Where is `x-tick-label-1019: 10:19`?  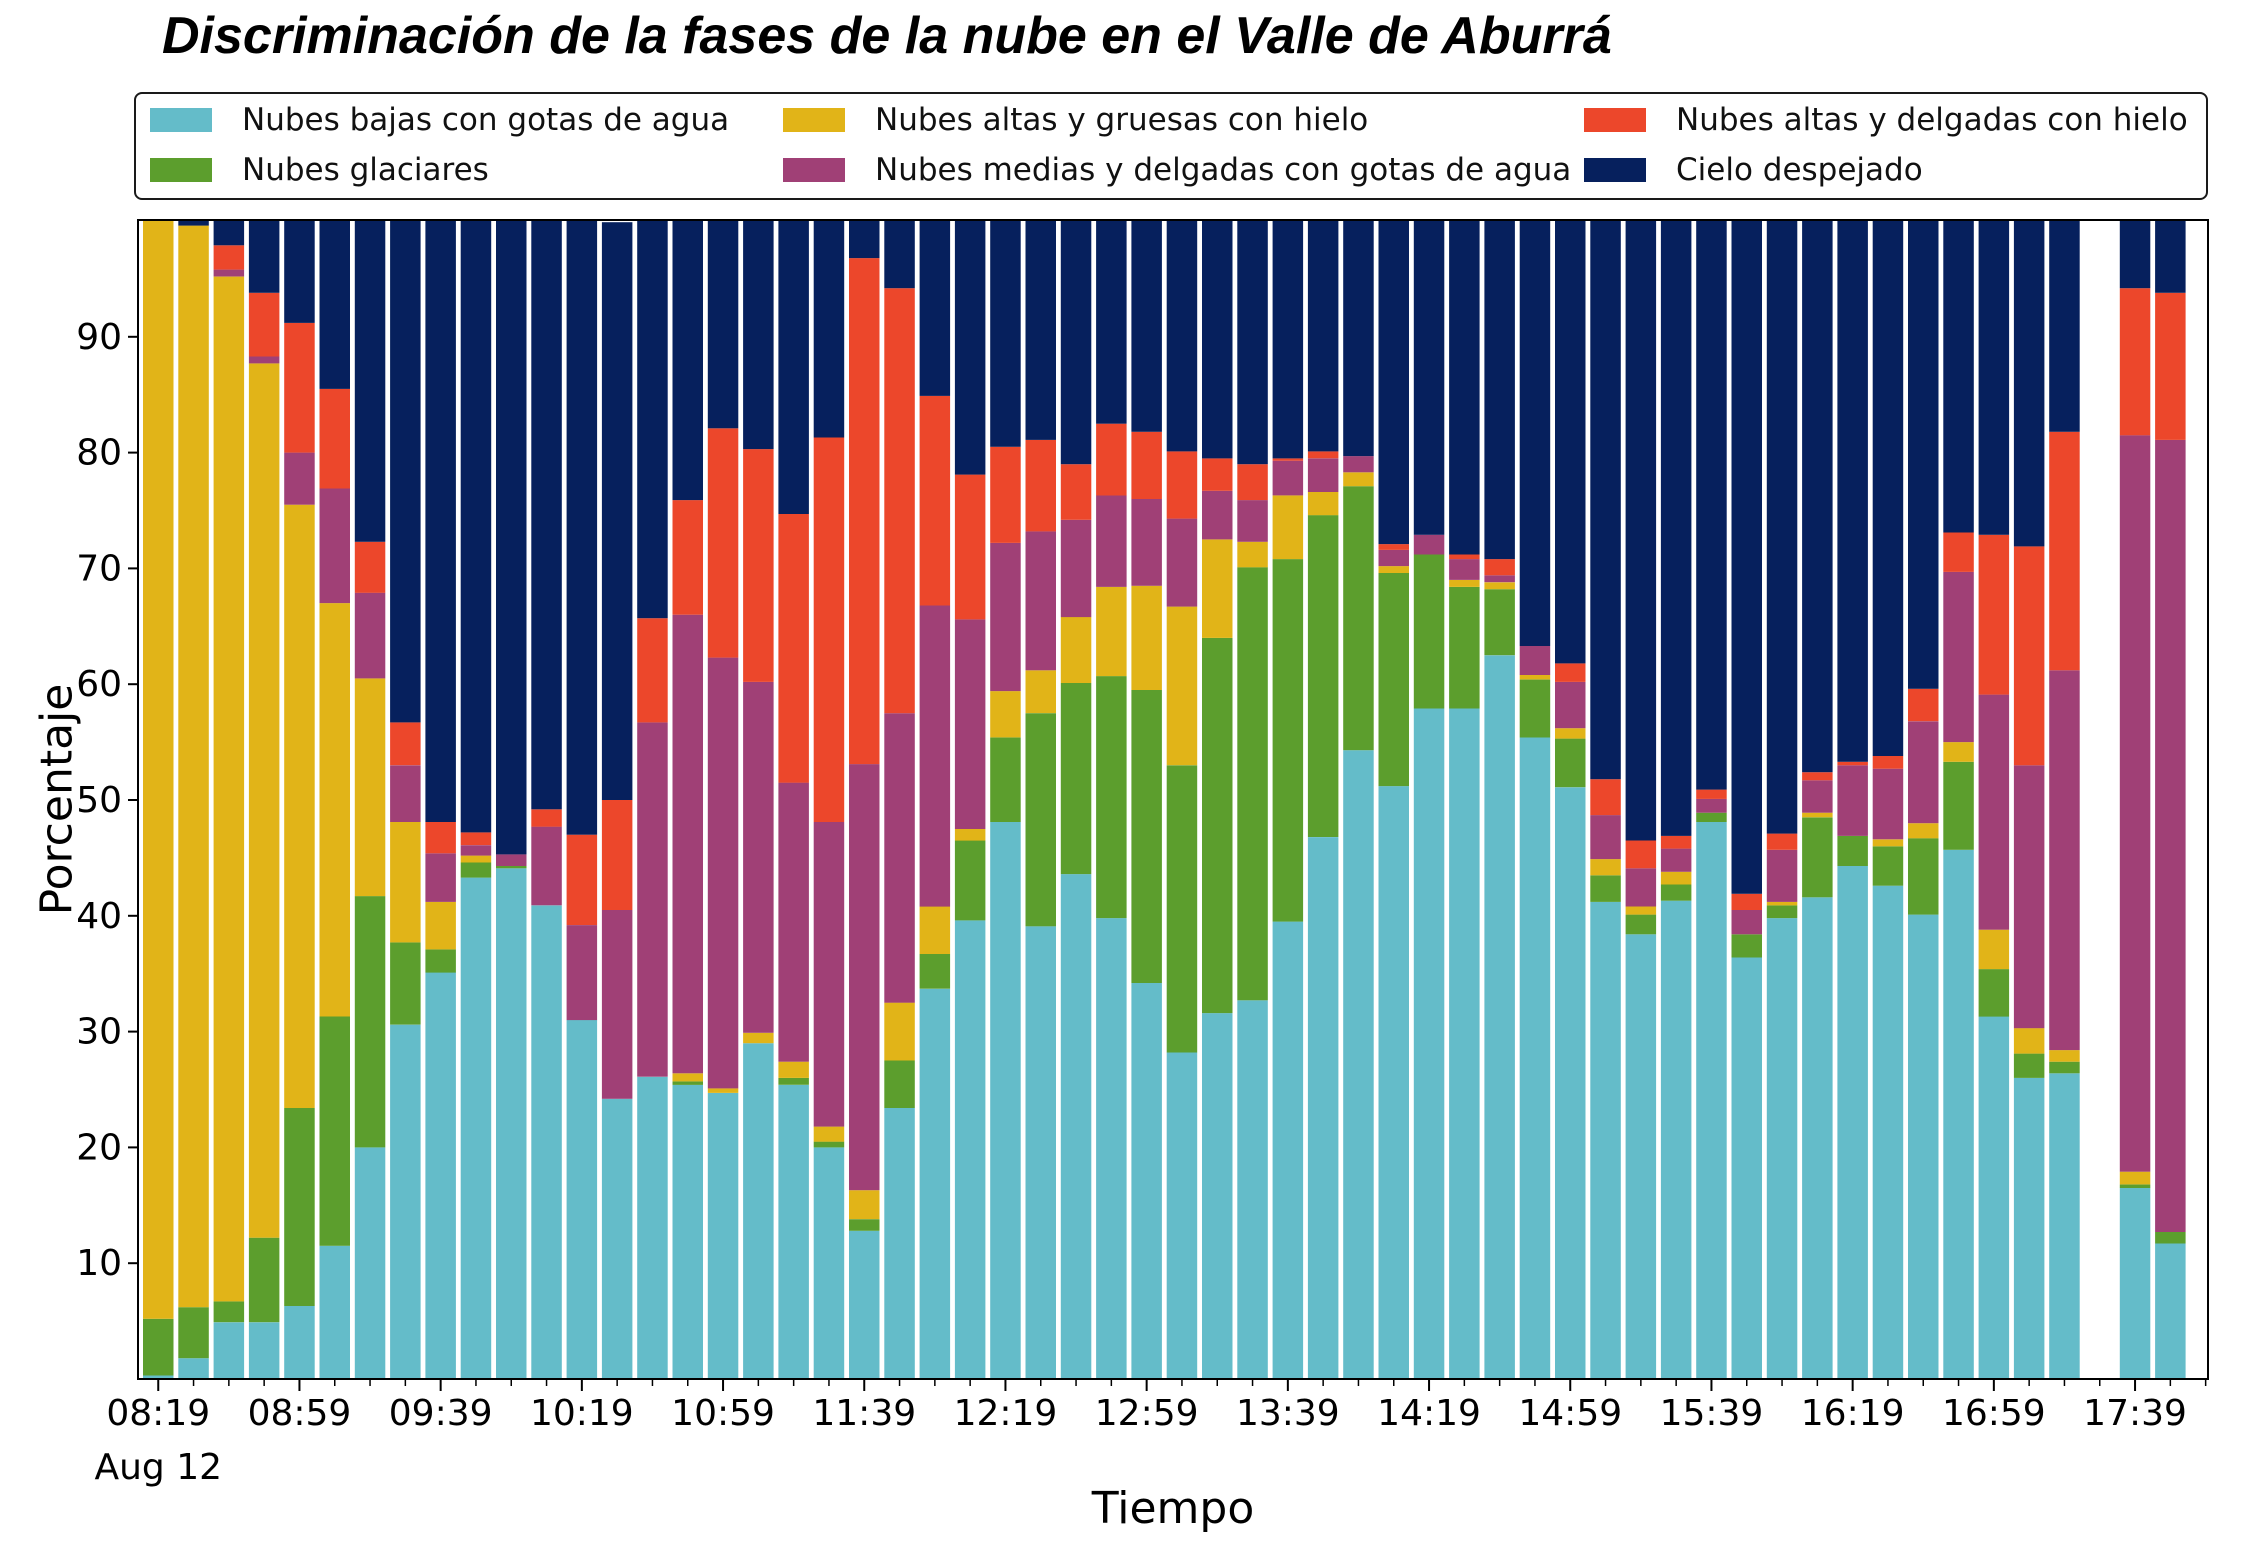 x-tick-label-1019: 10:19 is located at coordinates (582, 1413).